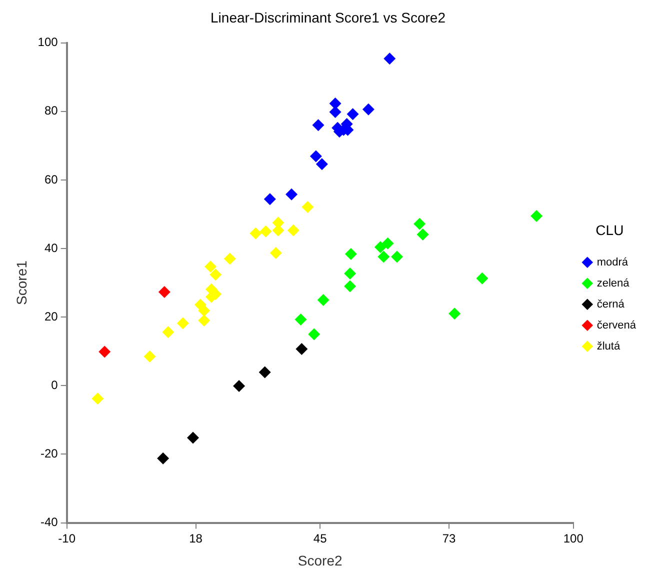  I want to click on y-tick-label: -20, so click(49, 453).